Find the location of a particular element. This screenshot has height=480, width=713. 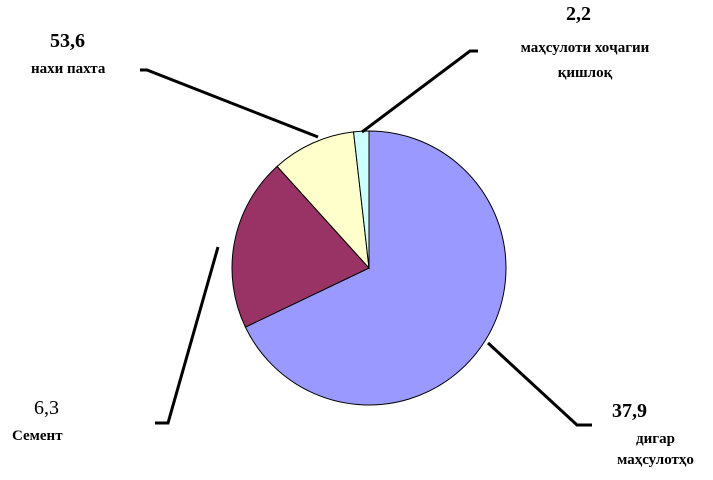

pie-slice-cotton is located at coordinates (323, 200).